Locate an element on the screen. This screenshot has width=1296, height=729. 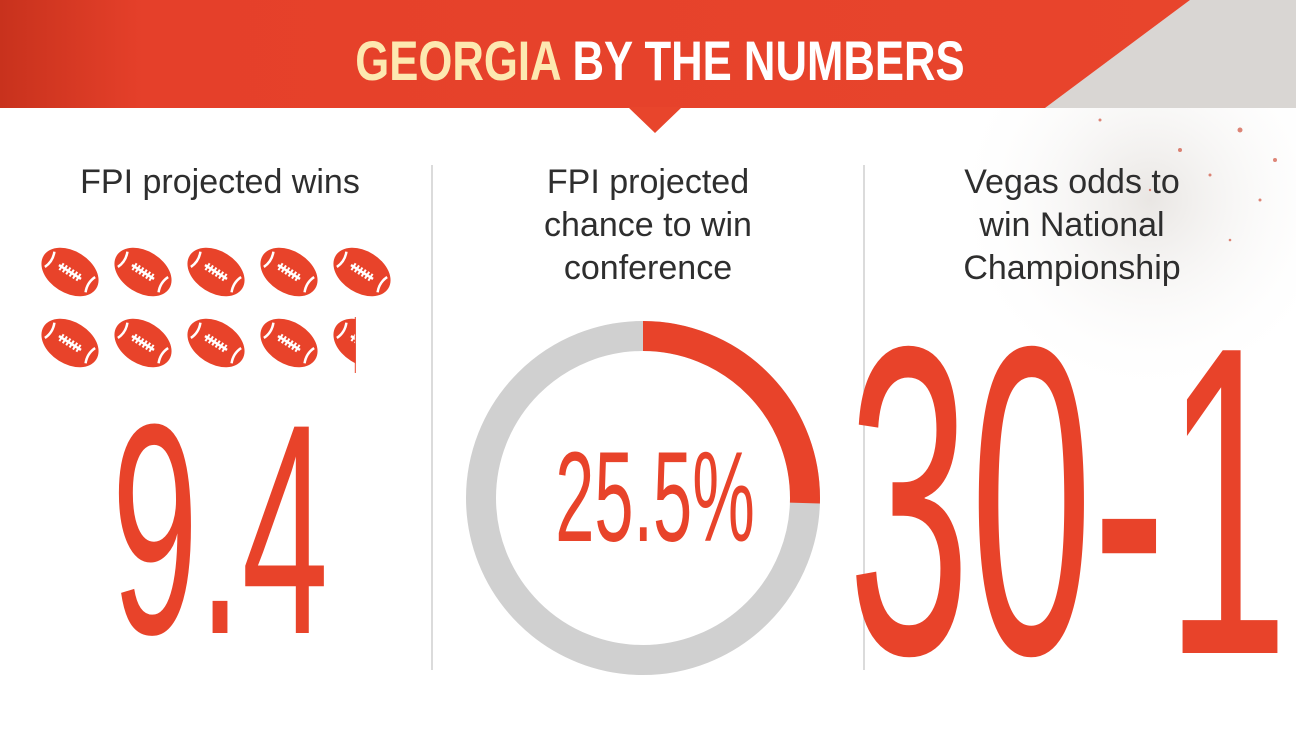
conference-value: 25.5% is located at coordinates (655, 497).